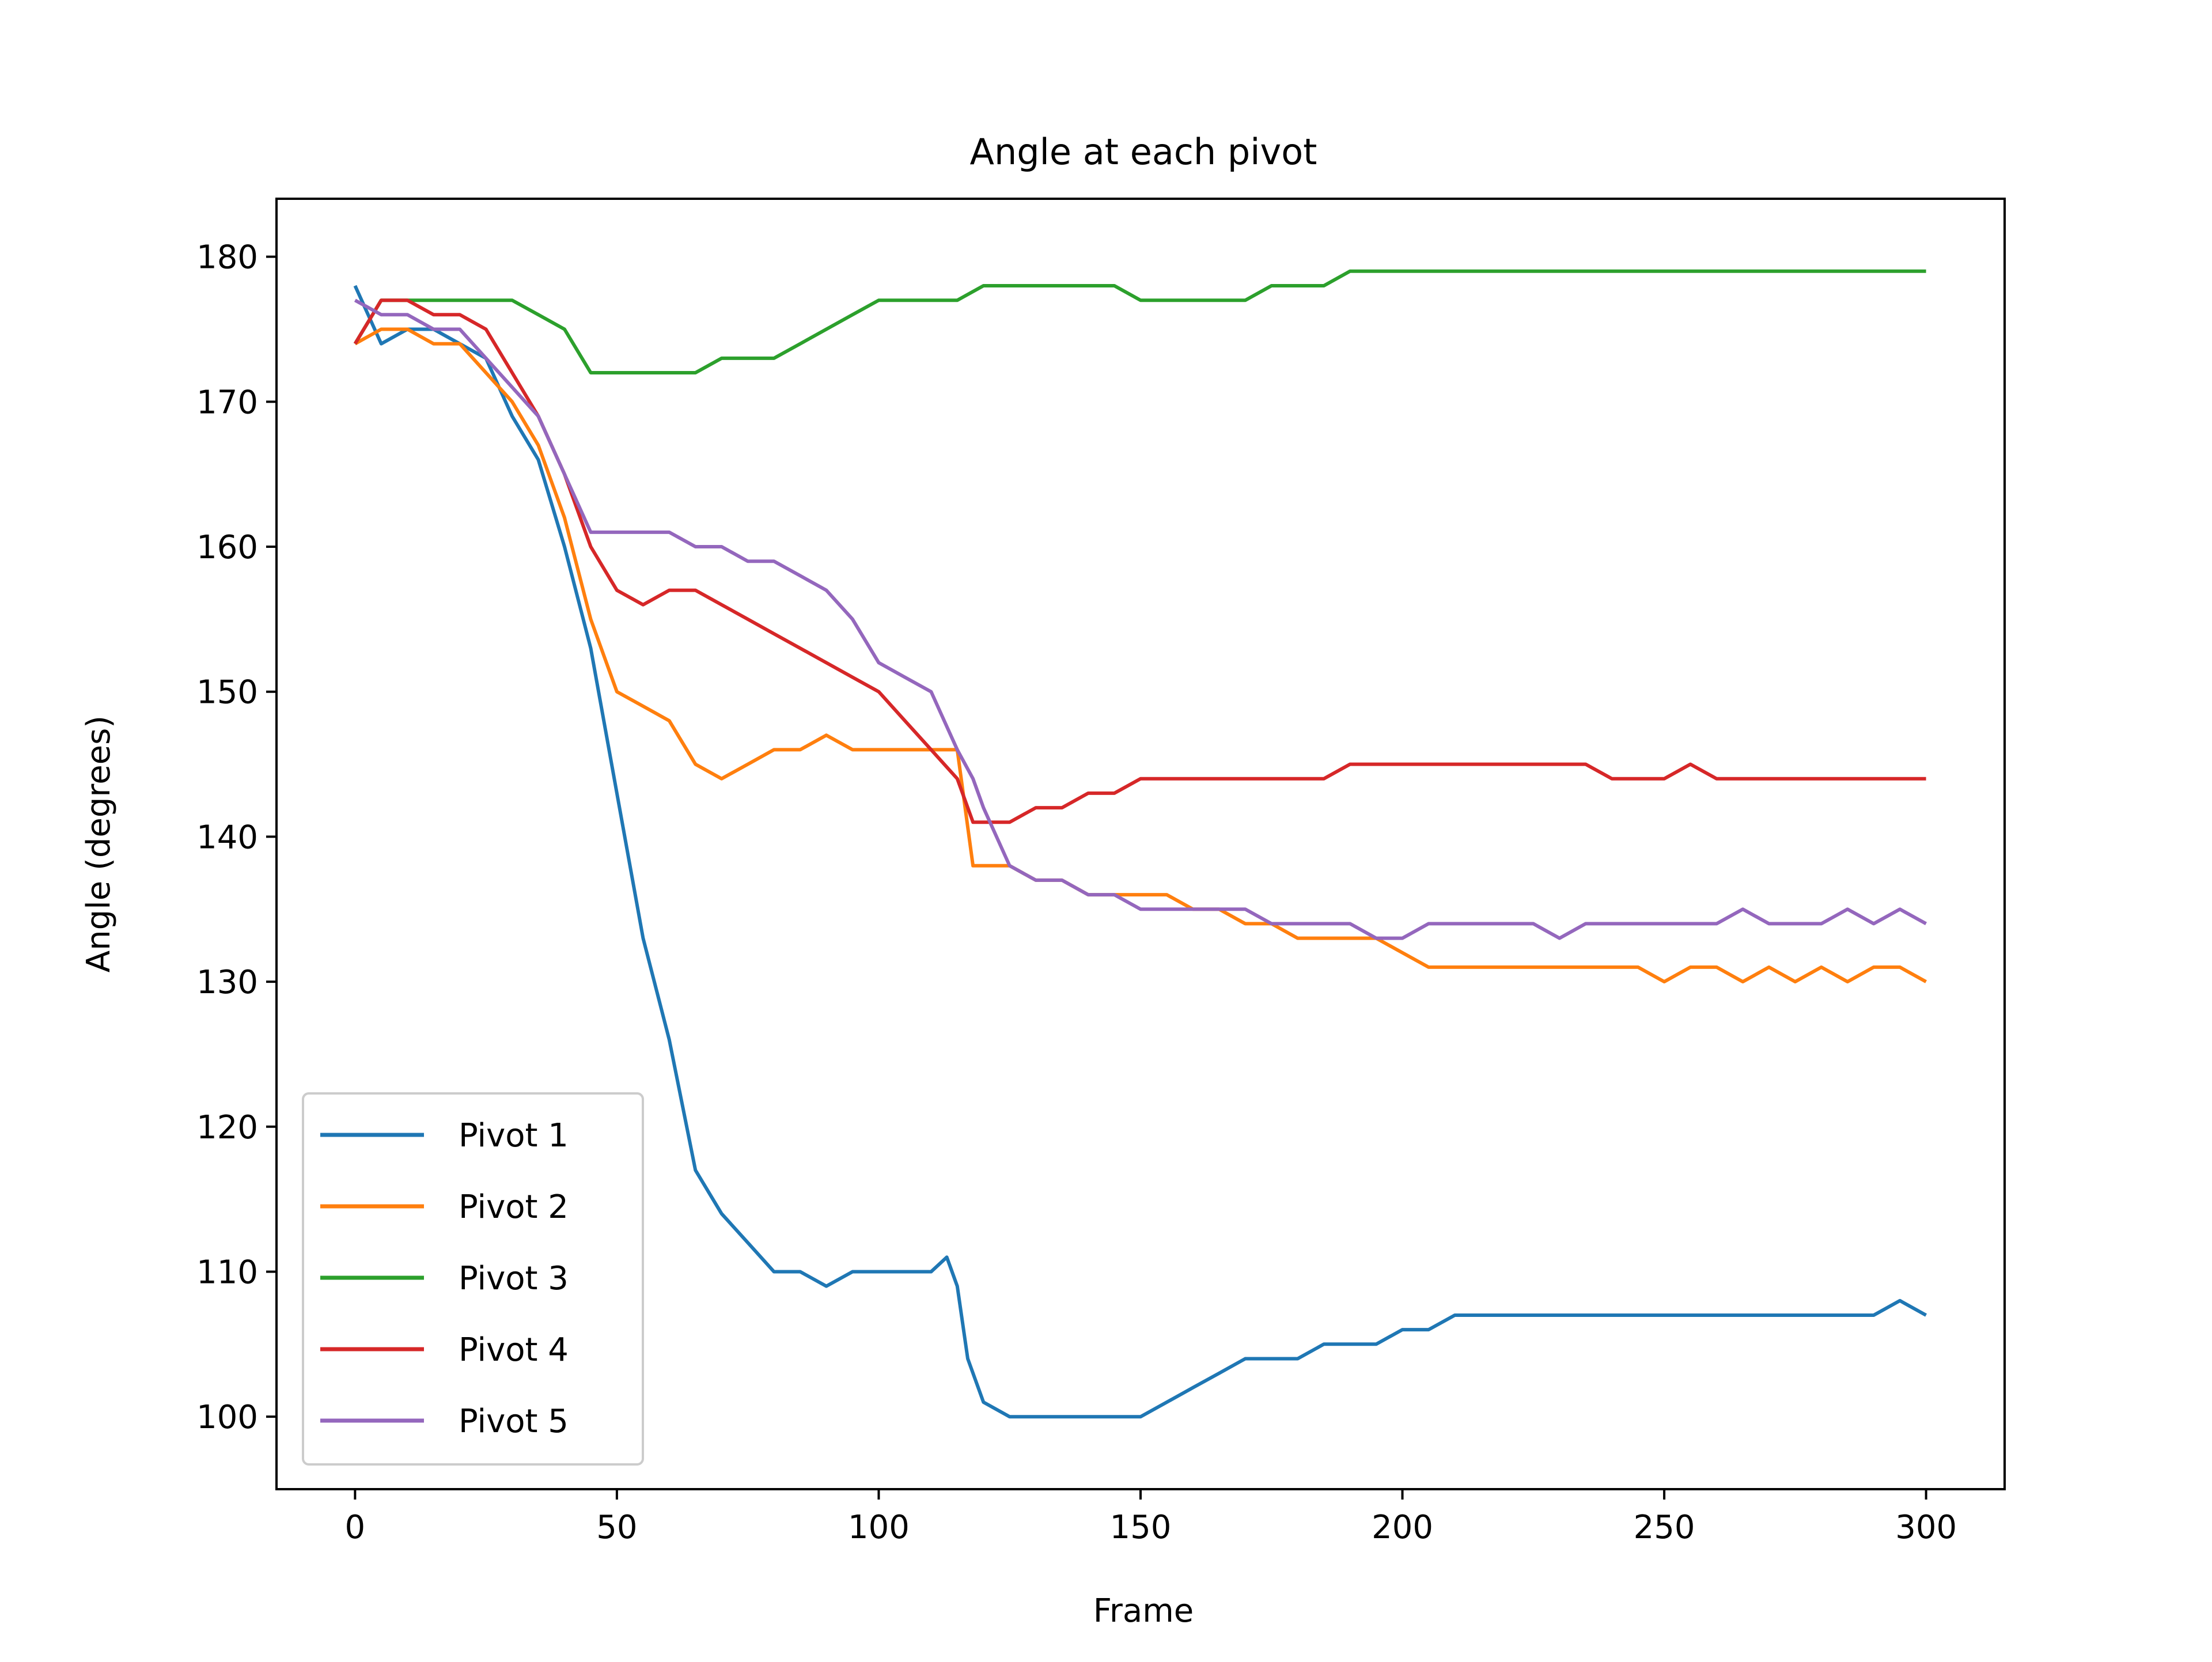 The height and width of the screenshot is (1662, 2212). What do you see at coordinates (879, 1528) in the screenshot?
I see `x-tick-label: 100` at bounding box center [879, 1528].